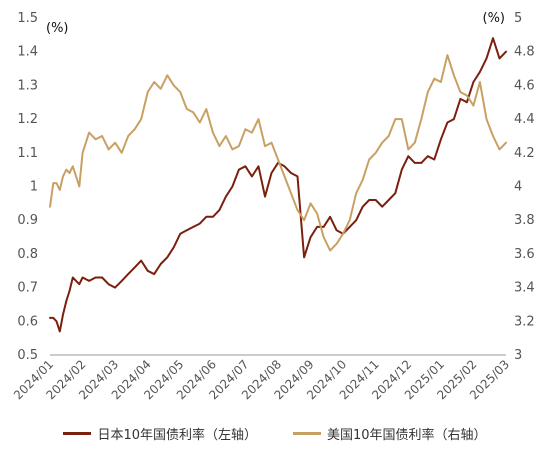  What do you see at coordinates (524, 52) in the screenshot?
I see `right-tick-label: 4.8` at bounding box center [524, 52].